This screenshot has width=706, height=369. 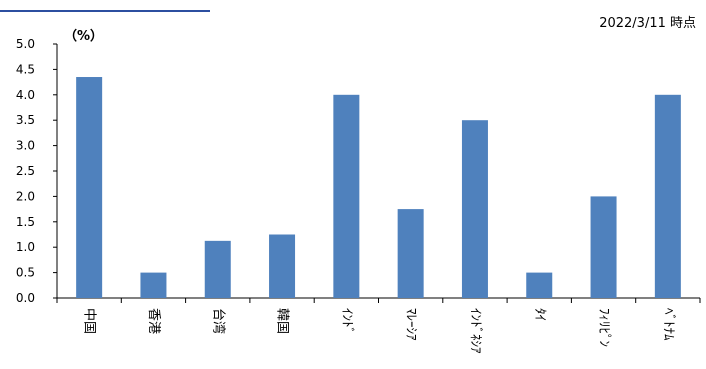 I want to click on x-category-label: ﾏﾚｰｼｱ, so click(x=410, y=324).